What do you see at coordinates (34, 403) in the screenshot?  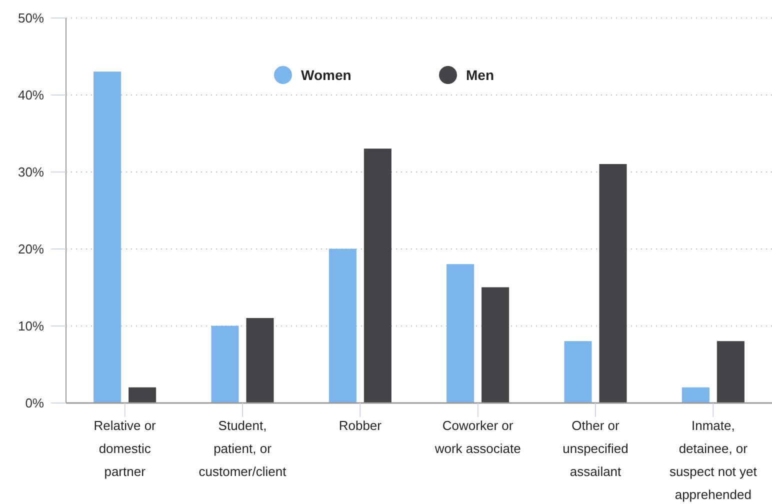 I see `y-tick-label: 0%` at bounding box center [34, 403].